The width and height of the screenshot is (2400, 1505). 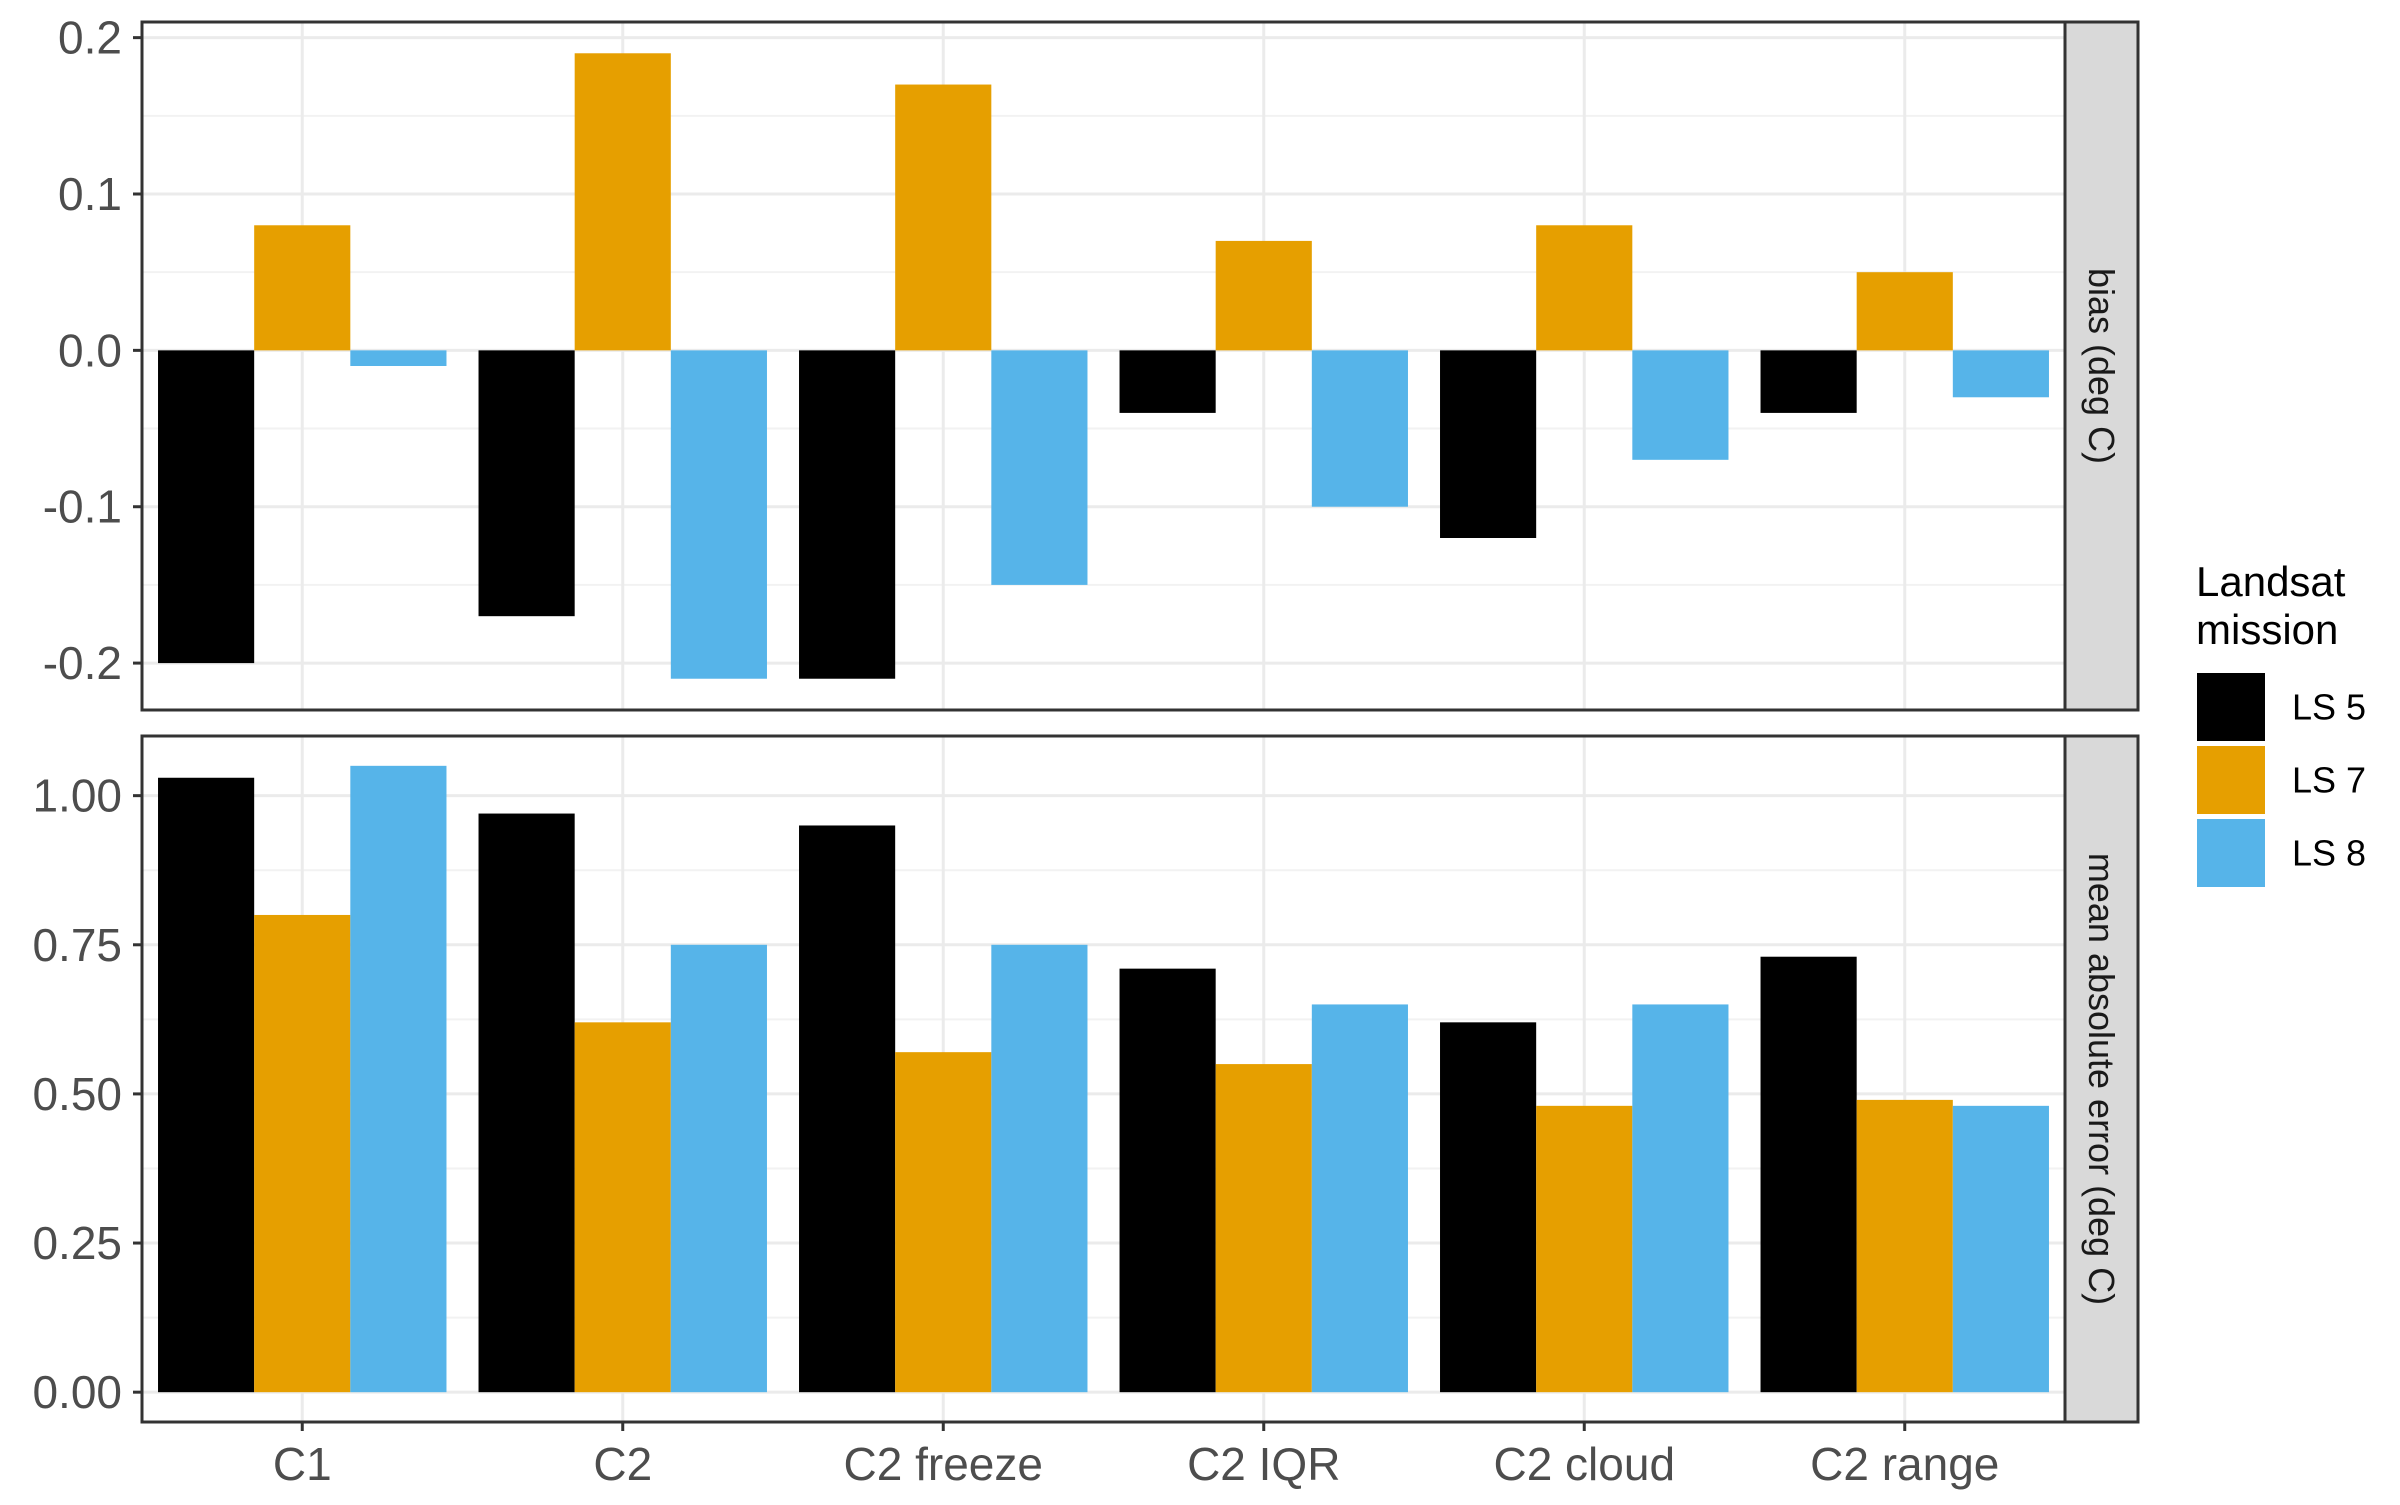 What do you see at coordinates (77, 1094) in the screenshot?
I see `y-tick-label: 0.50` at bounding box center [77, 1094].